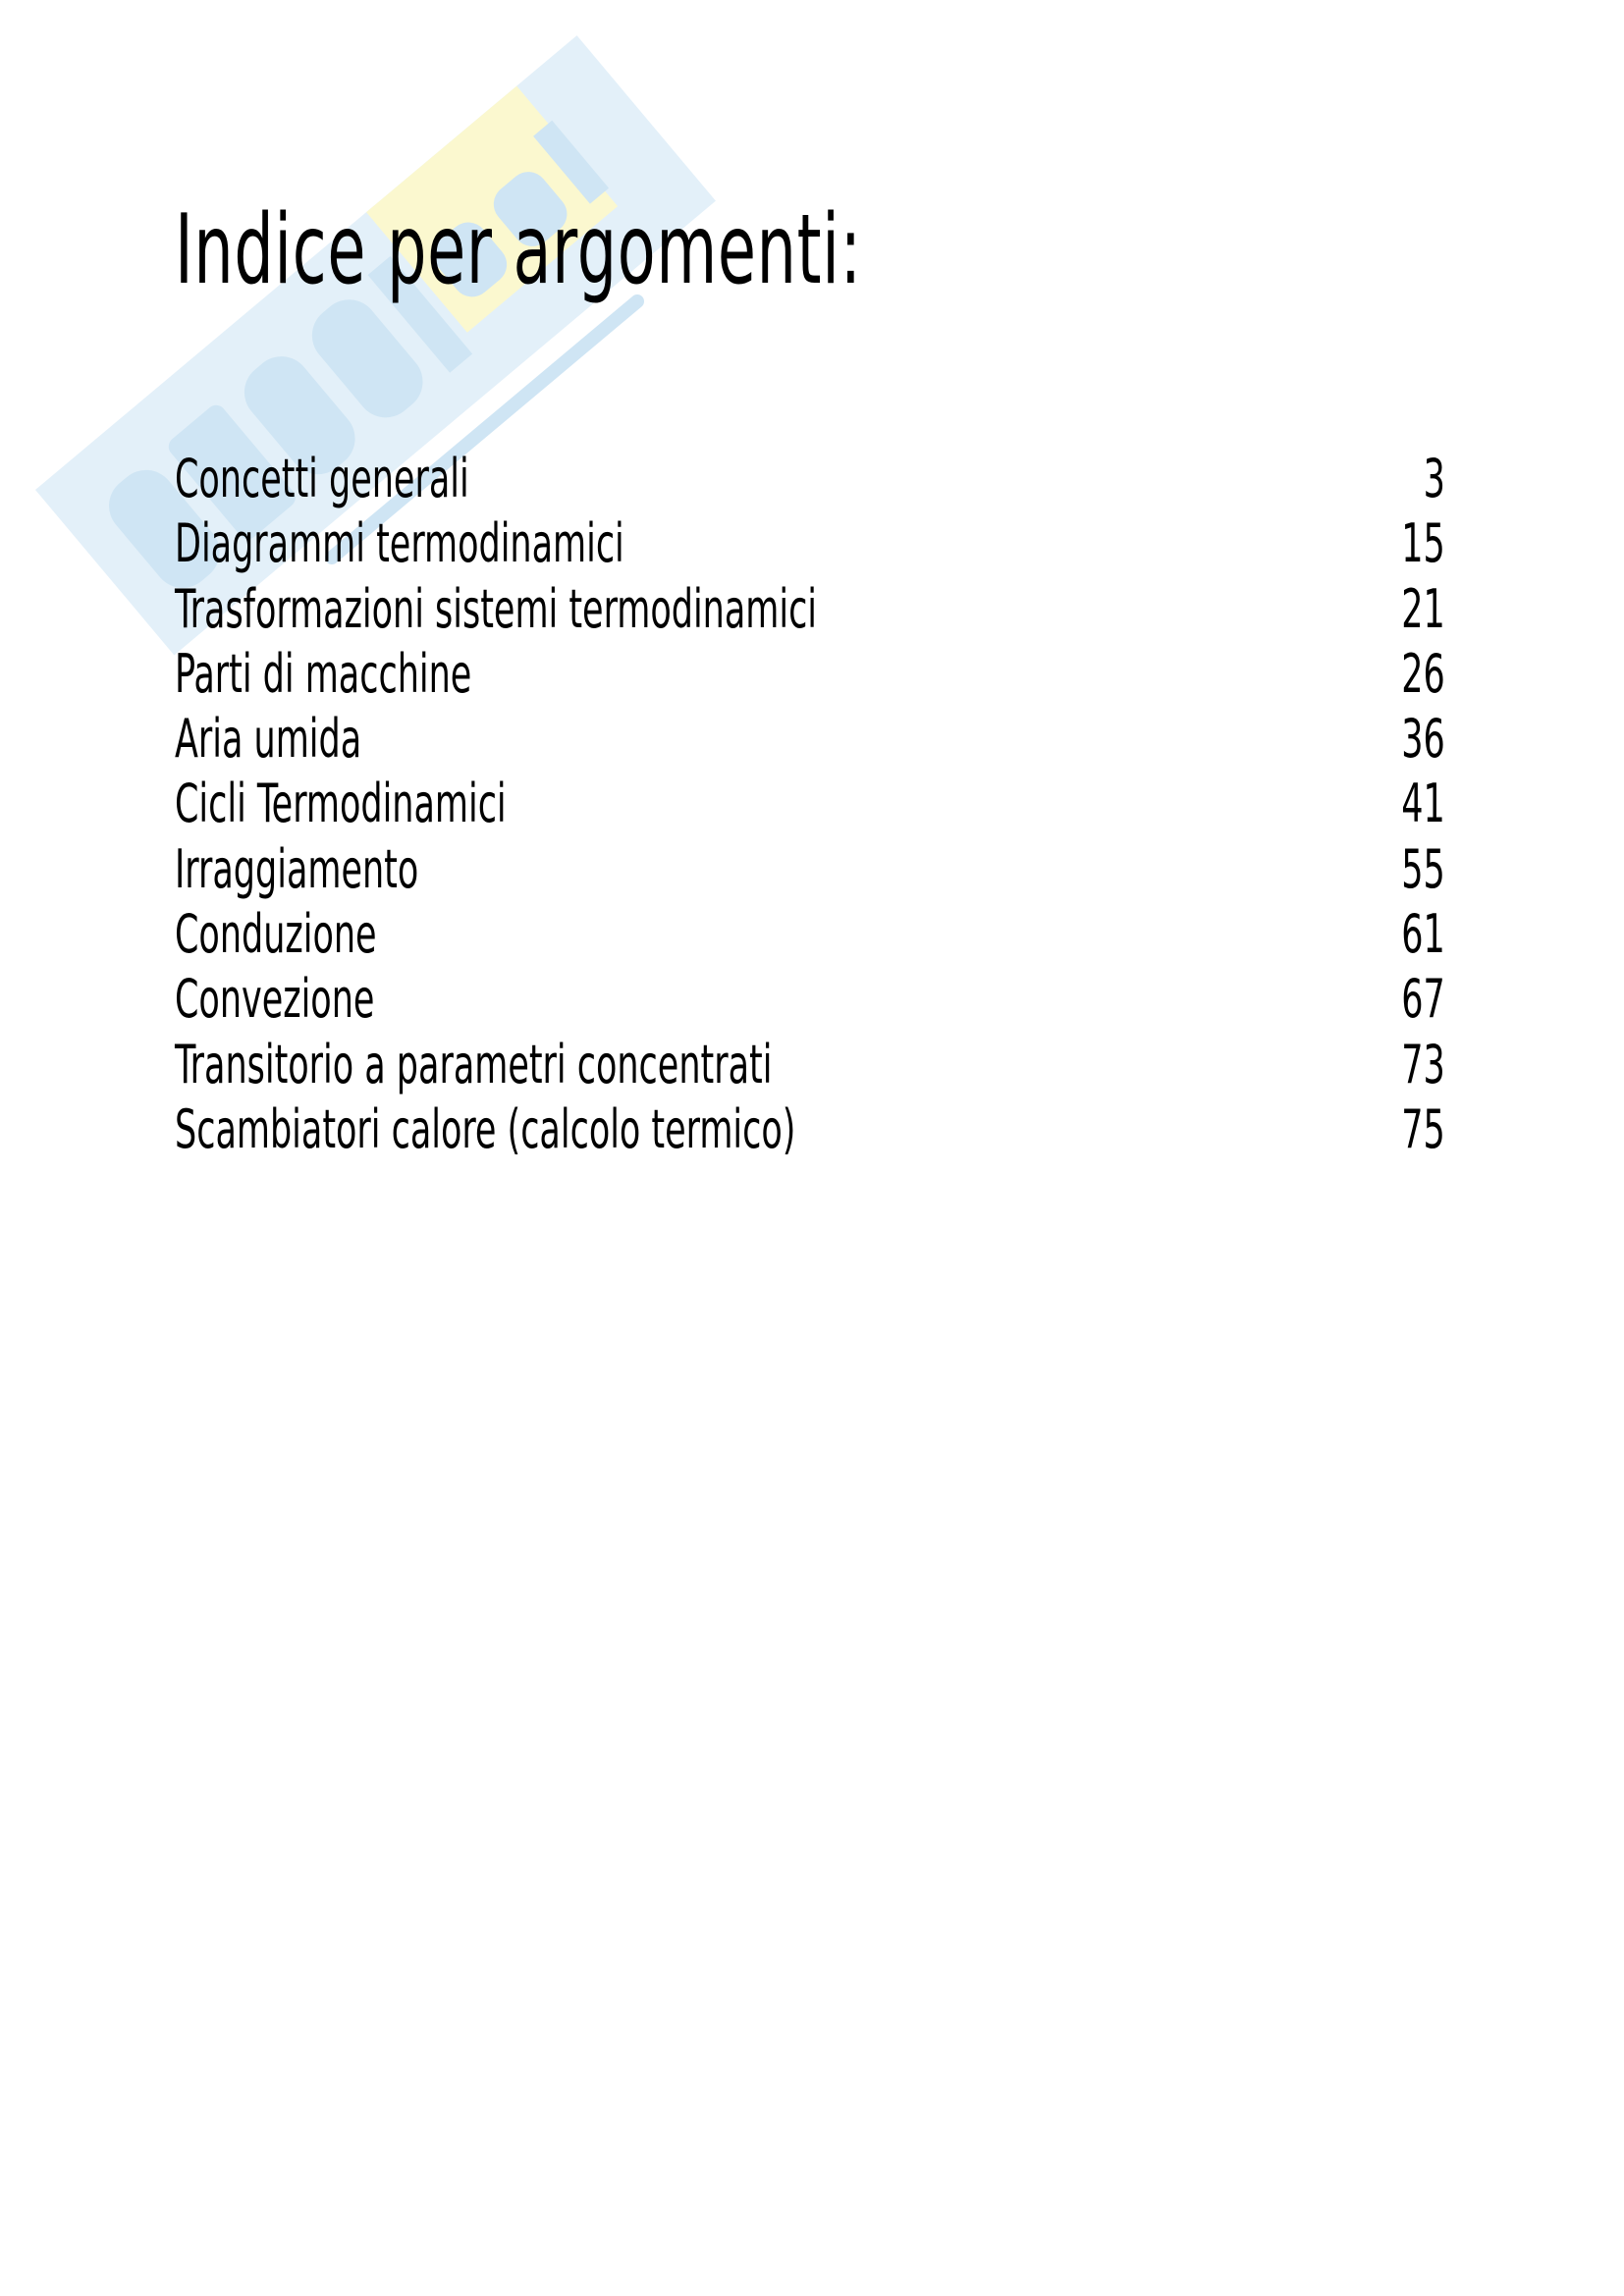 This screenshot has height=2296, width=1624. Describe the element at coordinates (810, 934) in the screenshot. I see `toc-entry: Conduzione 61` at that location.